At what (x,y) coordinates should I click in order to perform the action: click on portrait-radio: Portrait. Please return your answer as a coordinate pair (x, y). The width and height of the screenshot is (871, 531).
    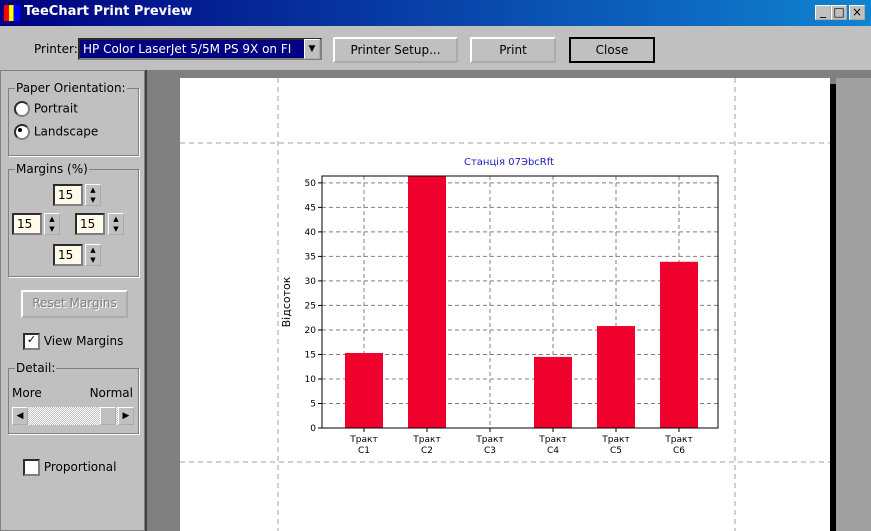
    Looking at the image, I should click on (46, 109).